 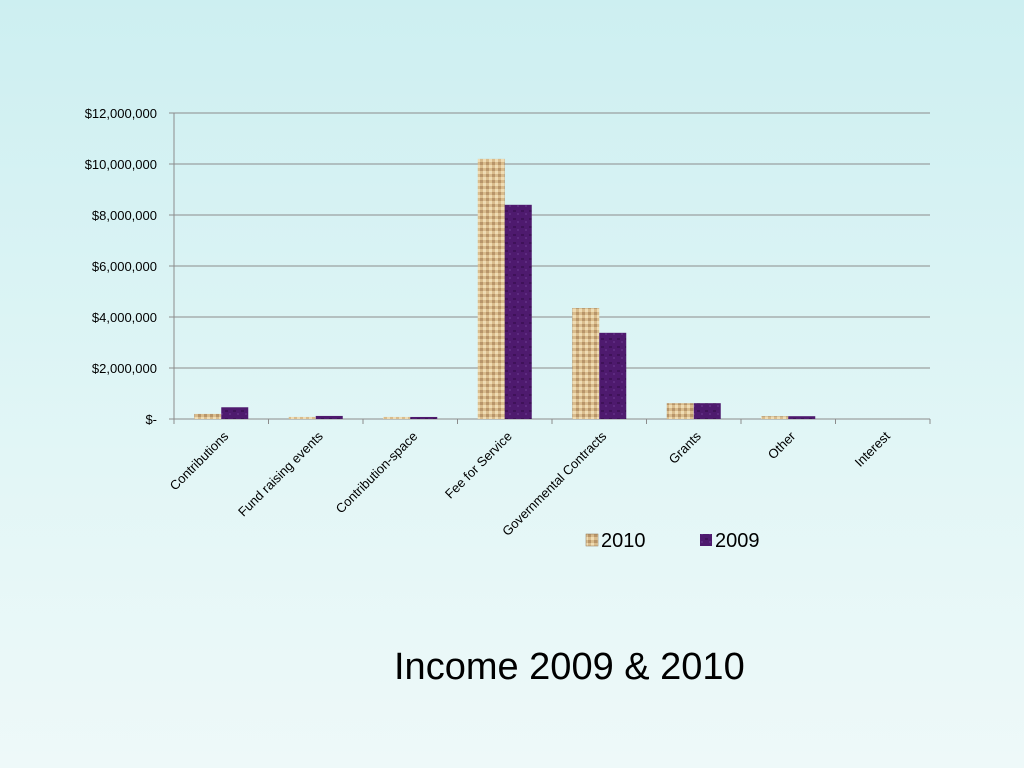 What do you see at coordinates (208, 416) in the screenshot?
I see `bar-2010-contributions` at bounding box center [208, 416].